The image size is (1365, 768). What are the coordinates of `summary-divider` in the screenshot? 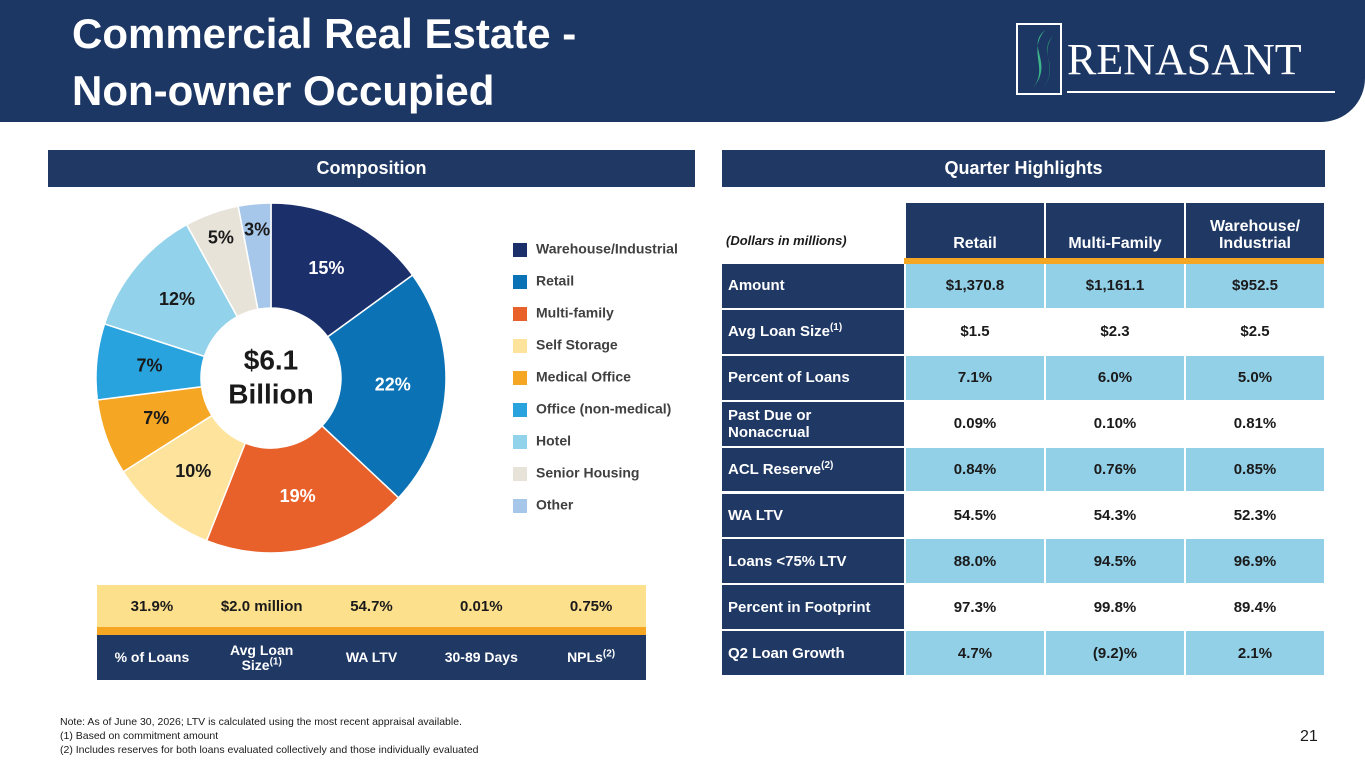 It's located at (371, 631).